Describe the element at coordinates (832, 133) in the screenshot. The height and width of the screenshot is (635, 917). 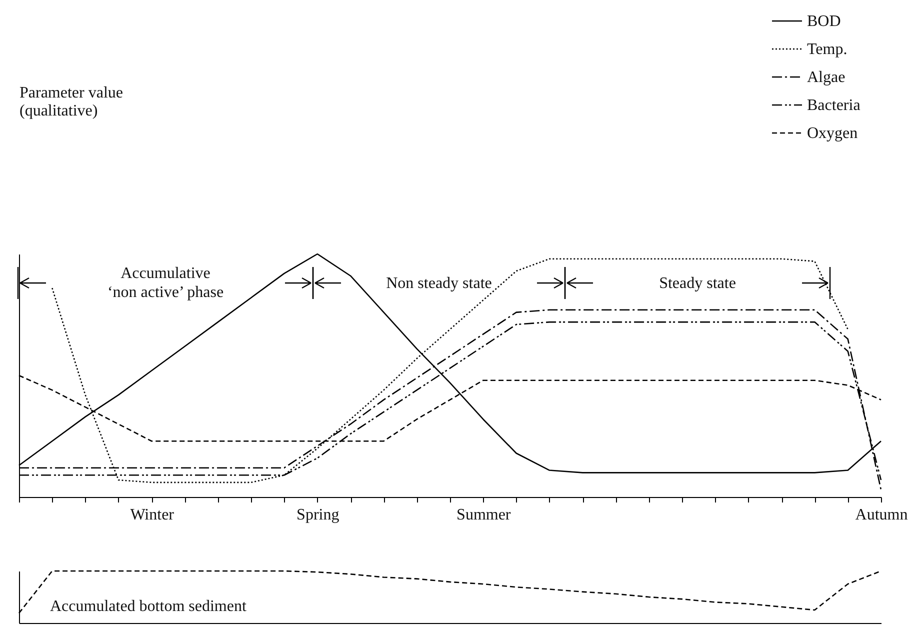
I see `legend-label: Oxygen` at that location.